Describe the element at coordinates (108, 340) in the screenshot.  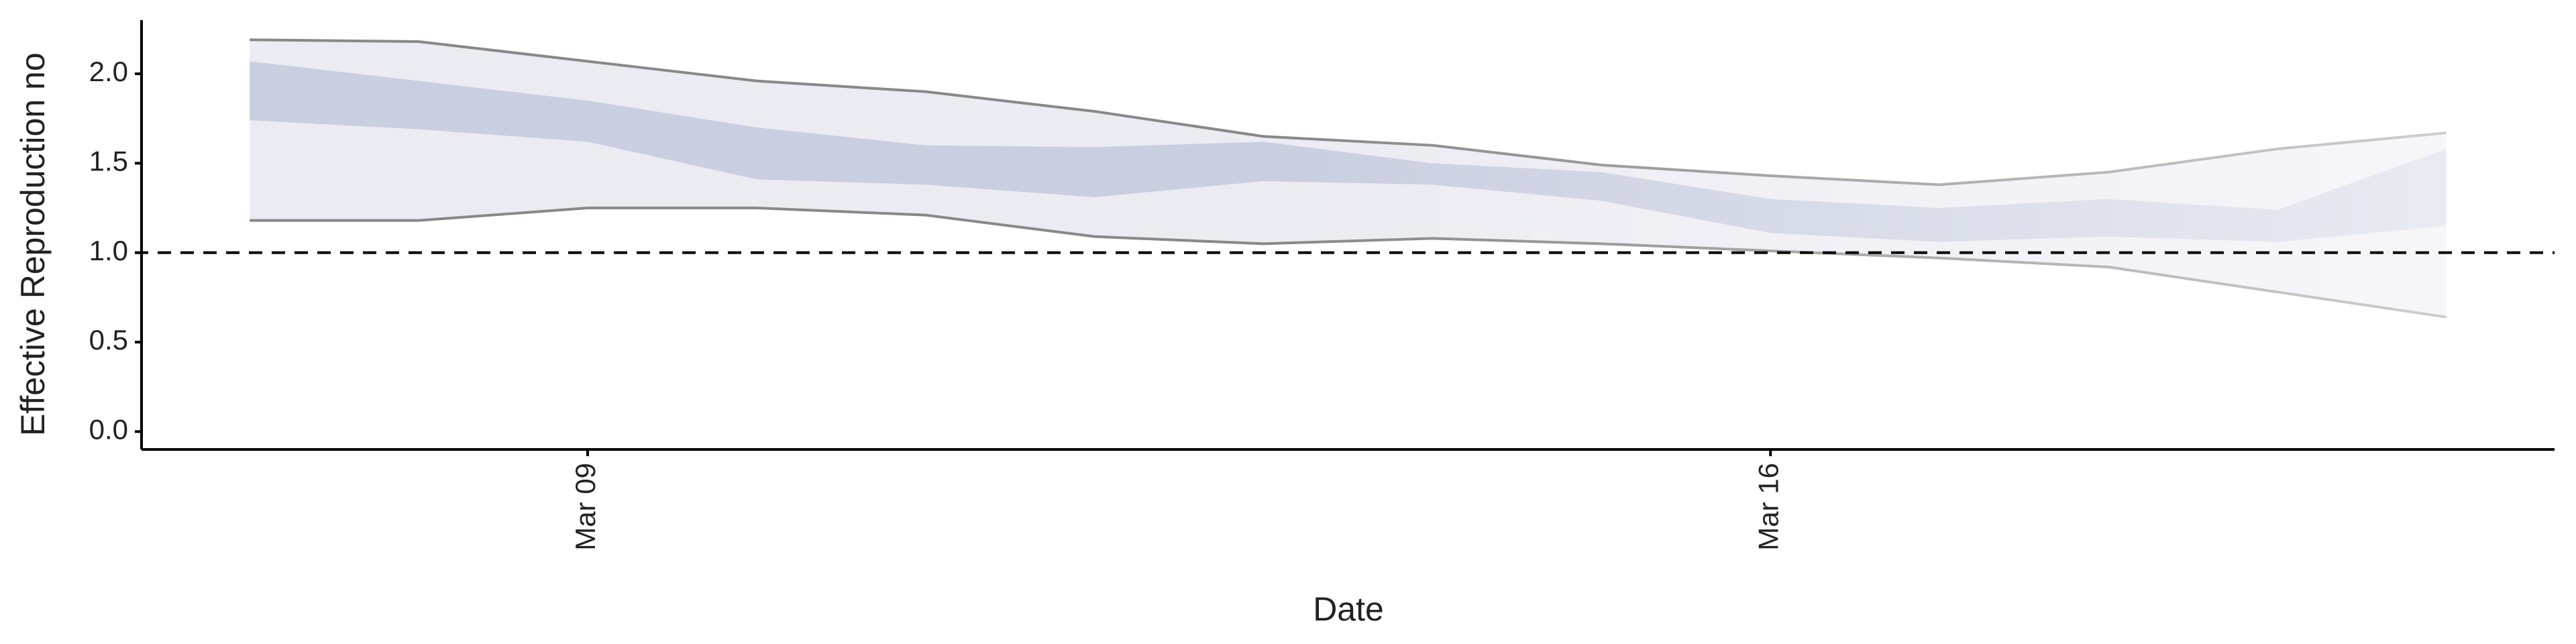
I see `y-tick-label: 0.5` at that location.